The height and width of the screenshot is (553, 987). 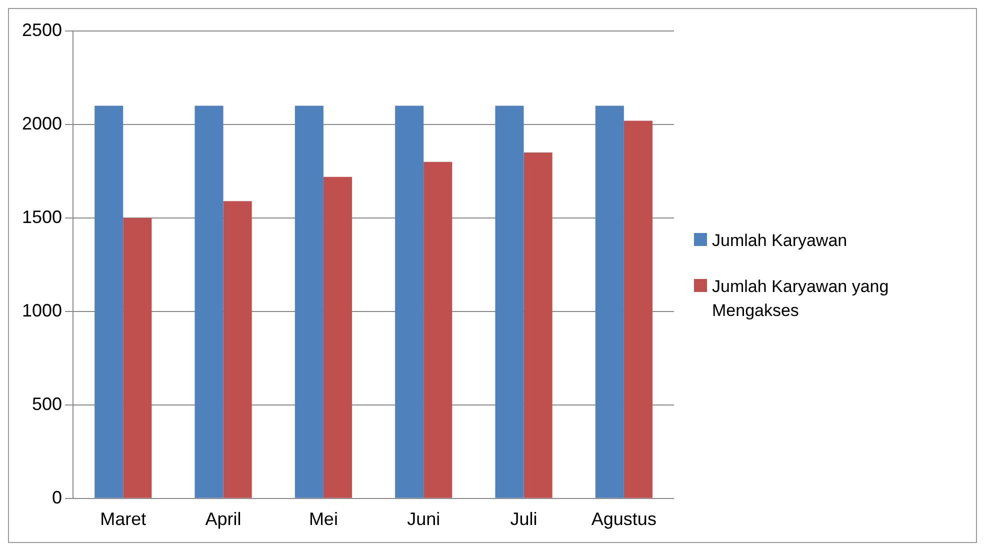 I want to click on x-tick-label: April, so click(x=223, y=519).